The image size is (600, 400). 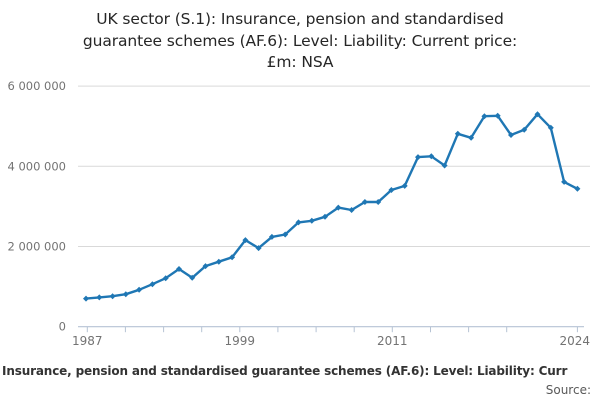 I want to click on x-tick-label: 2024, so click(x=574, y=341).